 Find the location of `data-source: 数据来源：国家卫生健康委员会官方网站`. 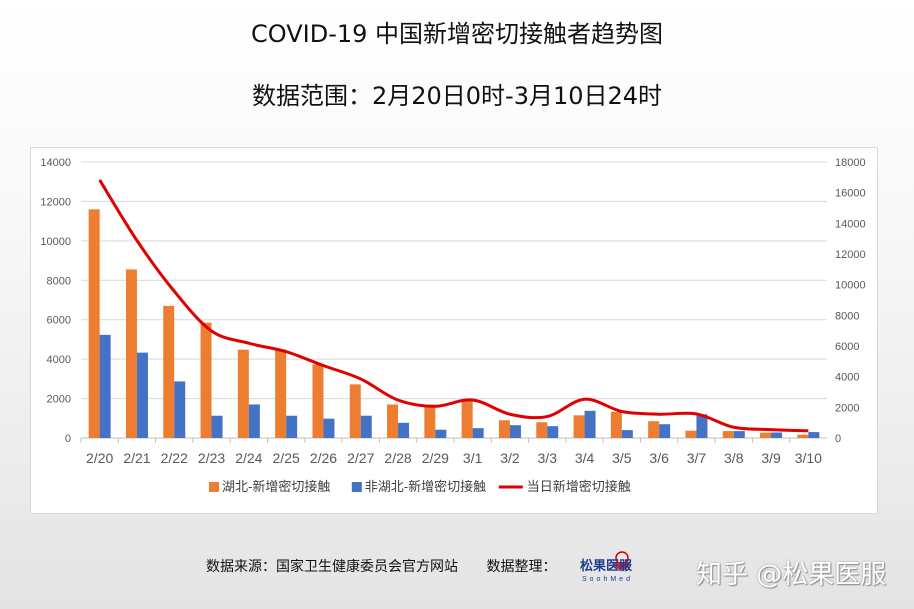

data-source: 数据来源：国家卫生健康委员会官方网站 is located at coordinates (332, 567).